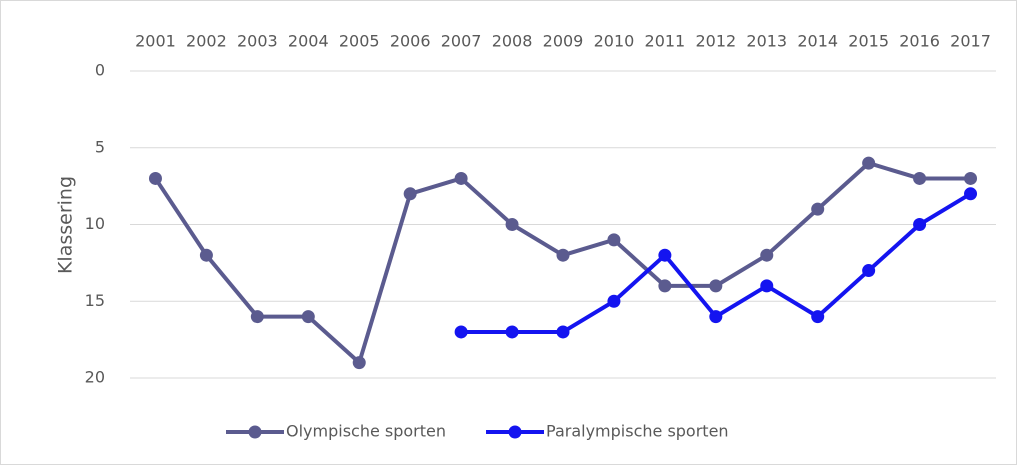 The width and height of the screenshot is (1018, 466). I want to click on x-tick-label: 2016, so click(919, 41).